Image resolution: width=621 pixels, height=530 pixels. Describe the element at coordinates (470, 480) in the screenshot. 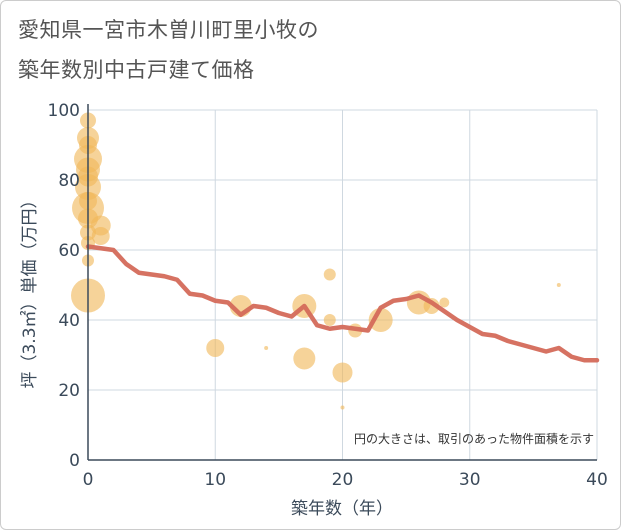

I see `x-tick-label: 30` at that location.